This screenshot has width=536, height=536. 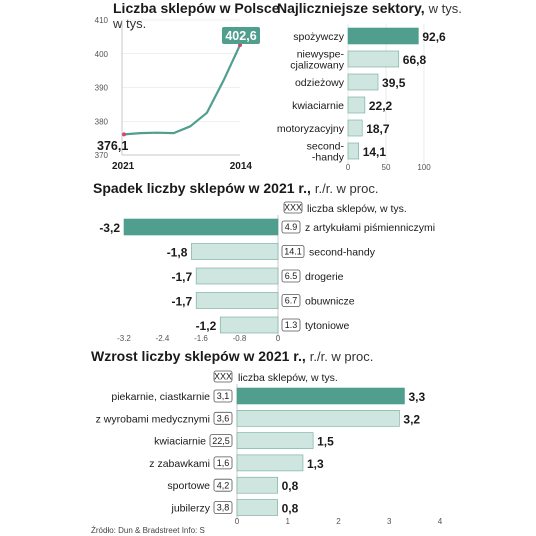 I want to click on decline-value-label: -1,2, so click(x=206, y=326).